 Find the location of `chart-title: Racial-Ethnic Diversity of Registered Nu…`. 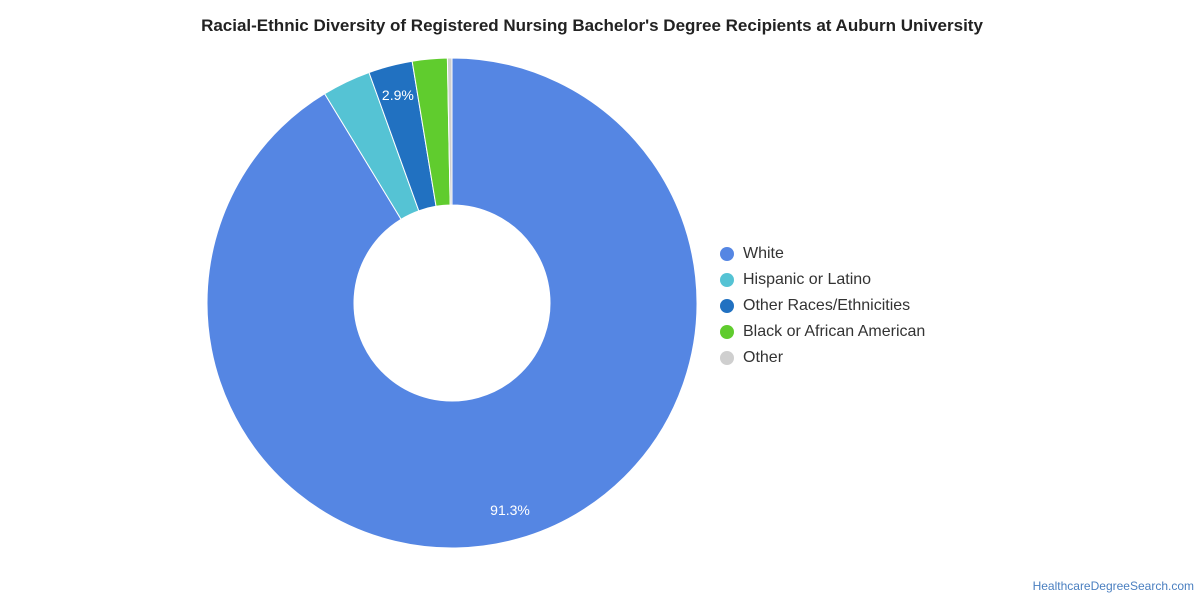

chart-title: Racial-Ethnic Diversity of Registered Nu… is located at coordinates (592, 25).